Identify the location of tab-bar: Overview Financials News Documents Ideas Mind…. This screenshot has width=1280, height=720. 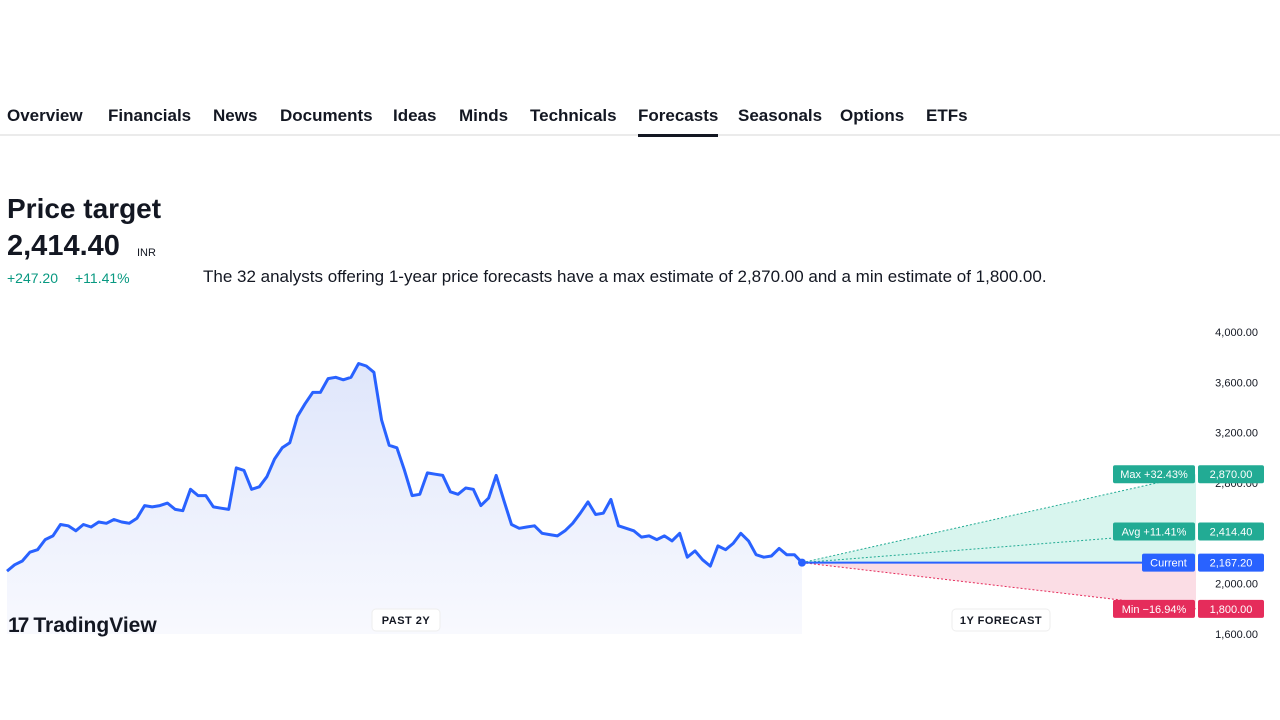
(640, 118).